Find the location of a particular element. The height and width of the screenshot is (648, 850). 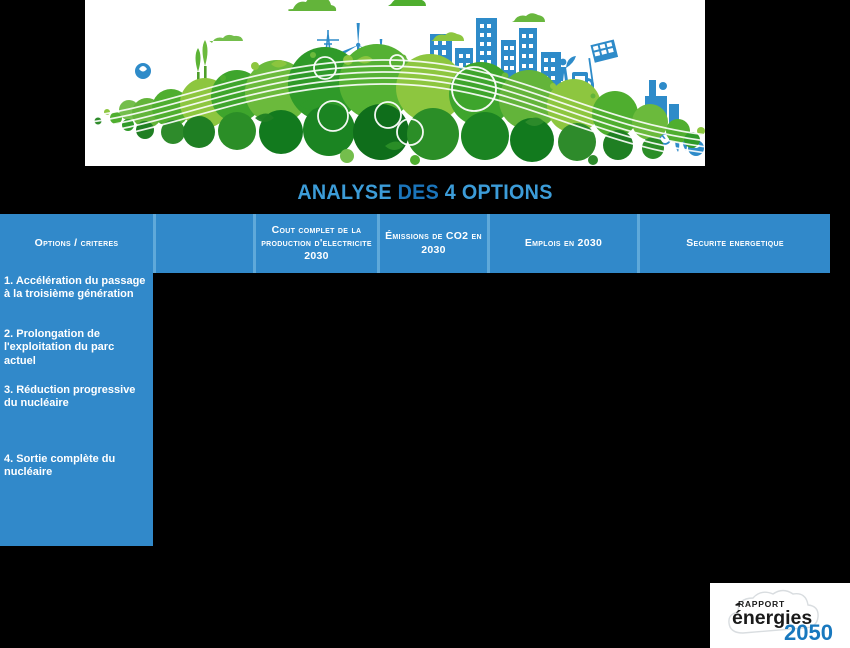

logo-year: 2050 is located at coordinates (808, 632).